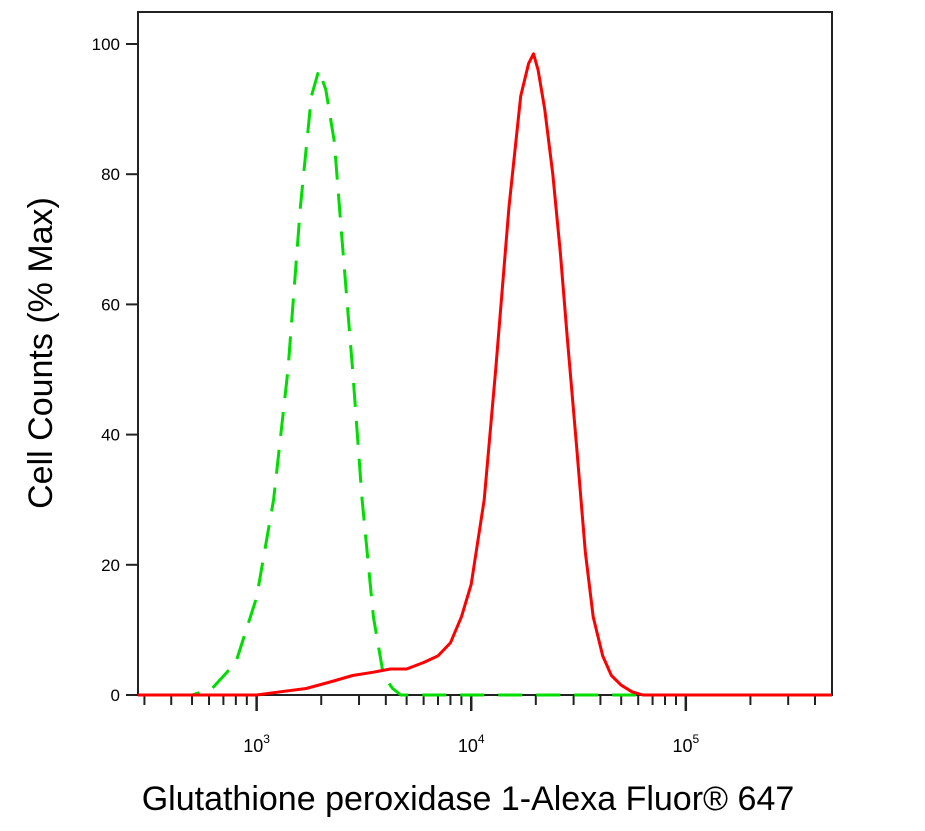 The image size is (925, 831). Describe the element at coordinates (41, 353) in the screenshot. I see `y-axis-label: Cell Counts (% Max)` at that location.